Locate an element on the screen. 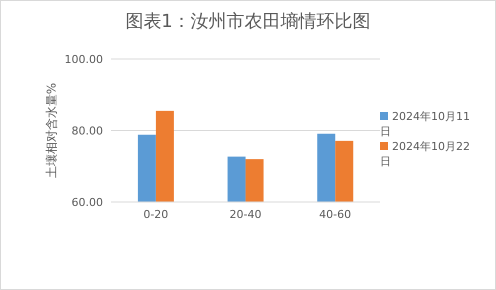 This screenshot has width=496, height=290. chart-title: 图表1：汝州市农田墒情环比图 is located at coordinates (248, 21).